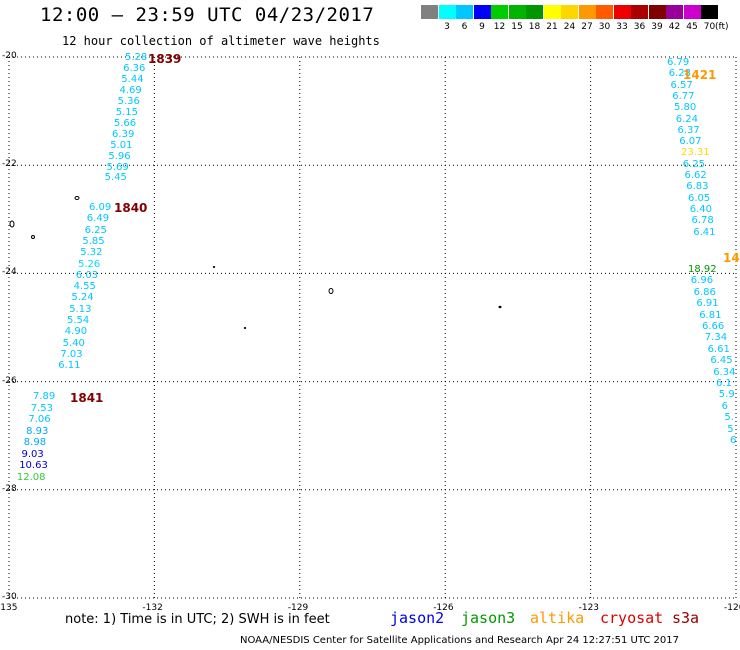 This screenshot has height=650, width=740. What do you see at coordinates (98, 219) in the screenshot?
I see `wave-height-value: 6.49` at bounding box center [98, 219].